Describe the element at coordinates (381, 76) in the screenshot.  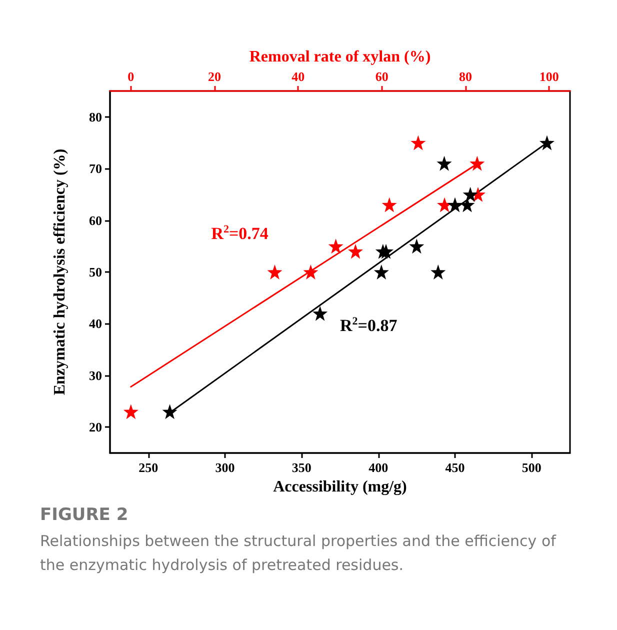
I see `x2-tick-label: 60` at that location.